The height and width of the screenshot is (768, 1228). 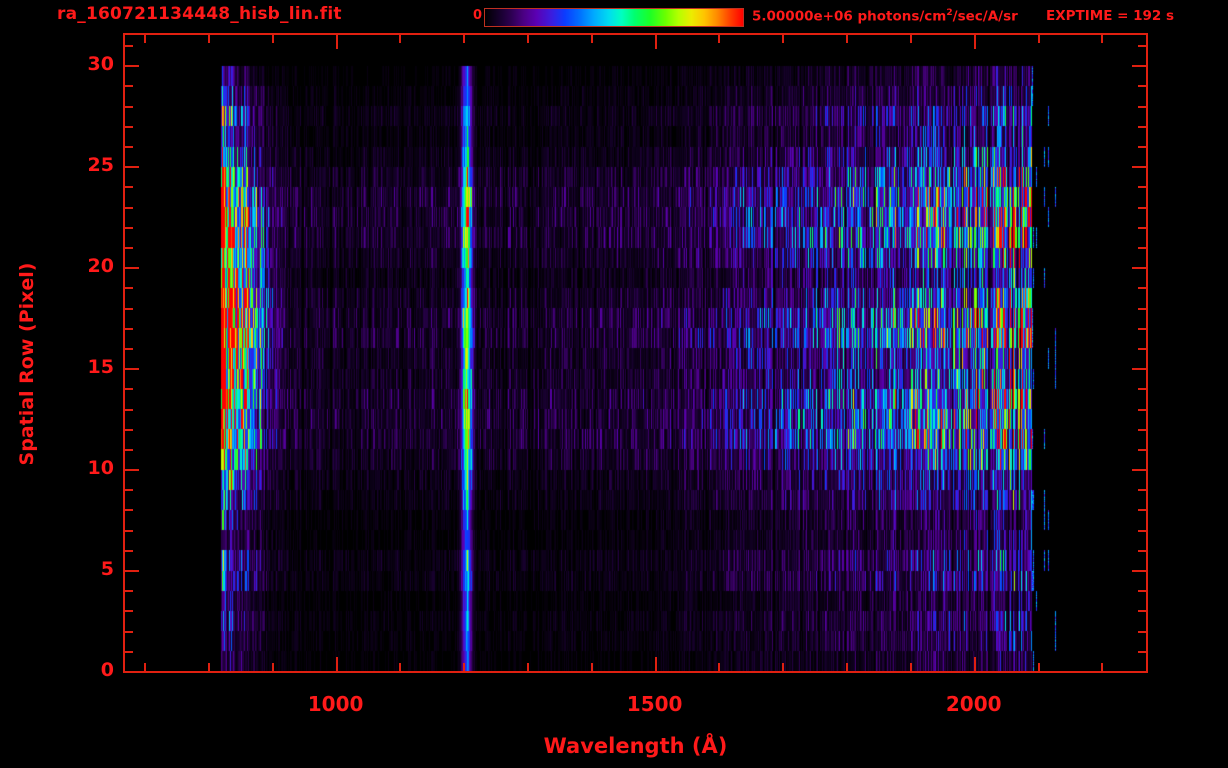 What do you see at coordinates (899, 16) in the screenshot?
I see `colorbar-units-pre: photons/cm` at bounding box center [899, 16].